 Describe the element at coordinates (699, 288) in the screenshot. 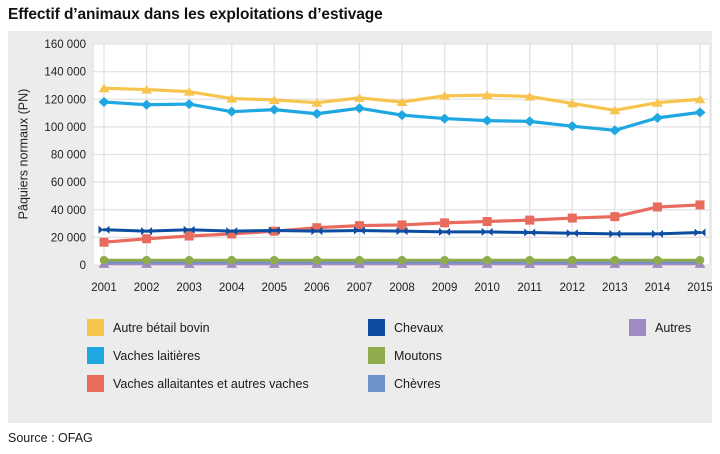

I see `x-tick-label: 2015` at that location.